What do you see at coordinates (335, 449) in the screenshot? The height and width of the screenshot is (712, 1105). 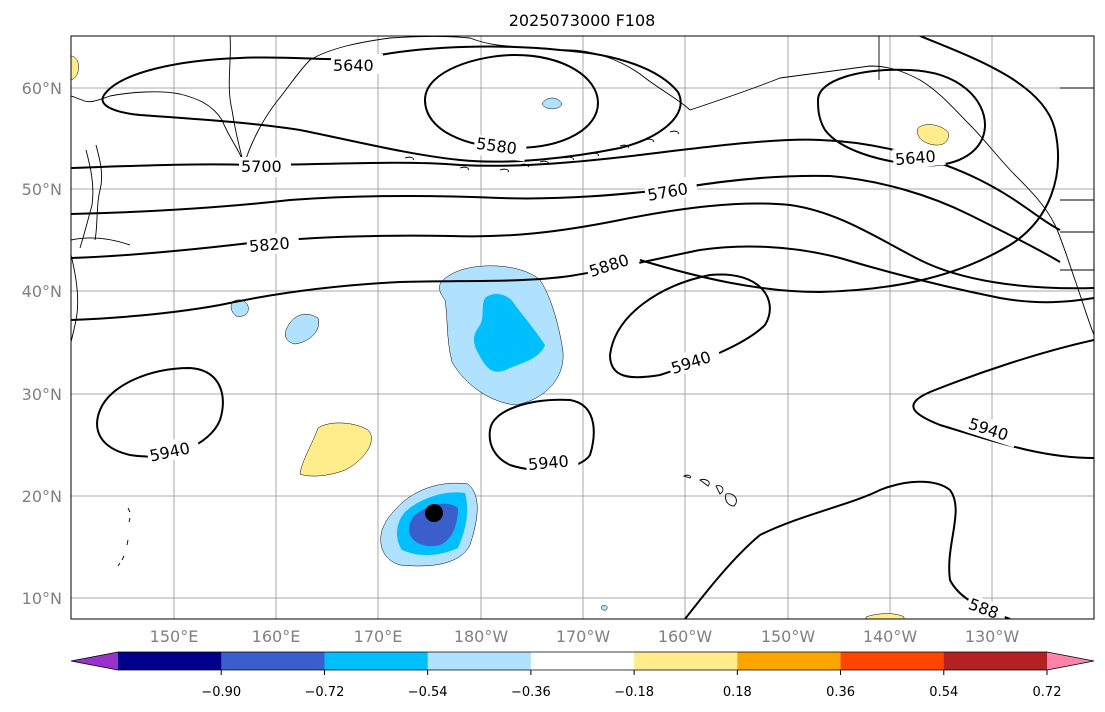 I see `anomaly-patch-yellow-west` at bounding box center [335, 449].